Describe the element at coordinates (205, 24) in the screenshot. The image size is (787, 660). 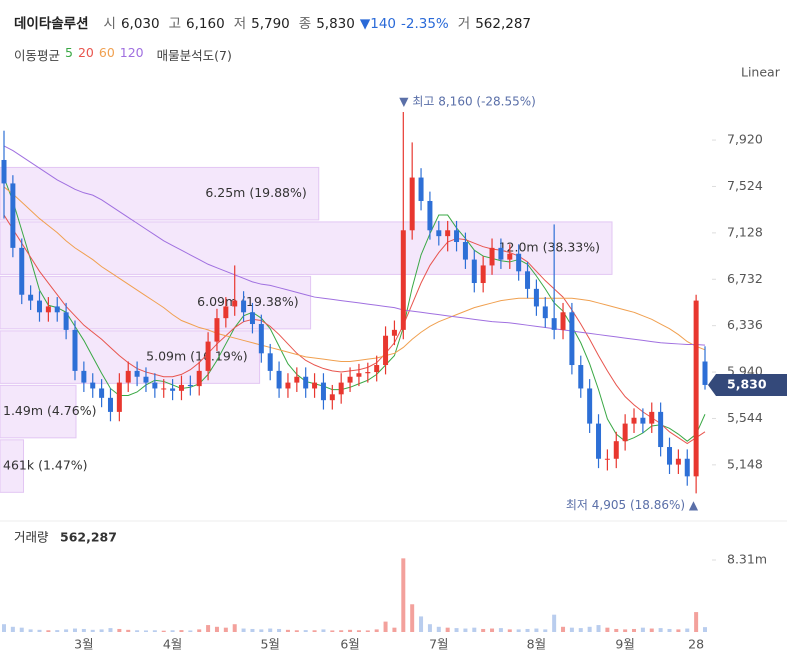
I see `stat-value: 6,160` at that location.